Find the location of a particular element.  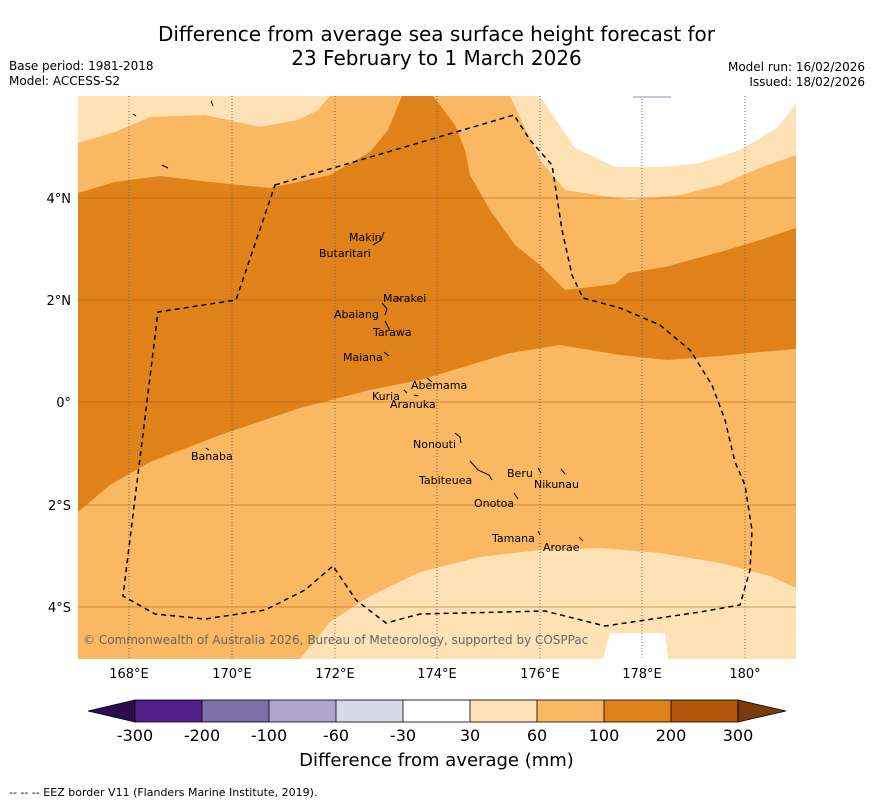

place-label-tamana: Tamana is located at coordinates (513, 538).